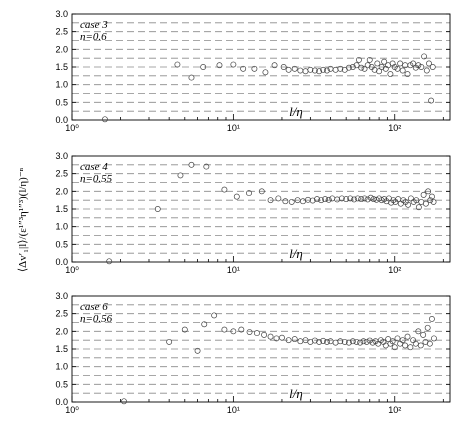  I want to click on case-annotation: n=0.6, so click(93, 37).